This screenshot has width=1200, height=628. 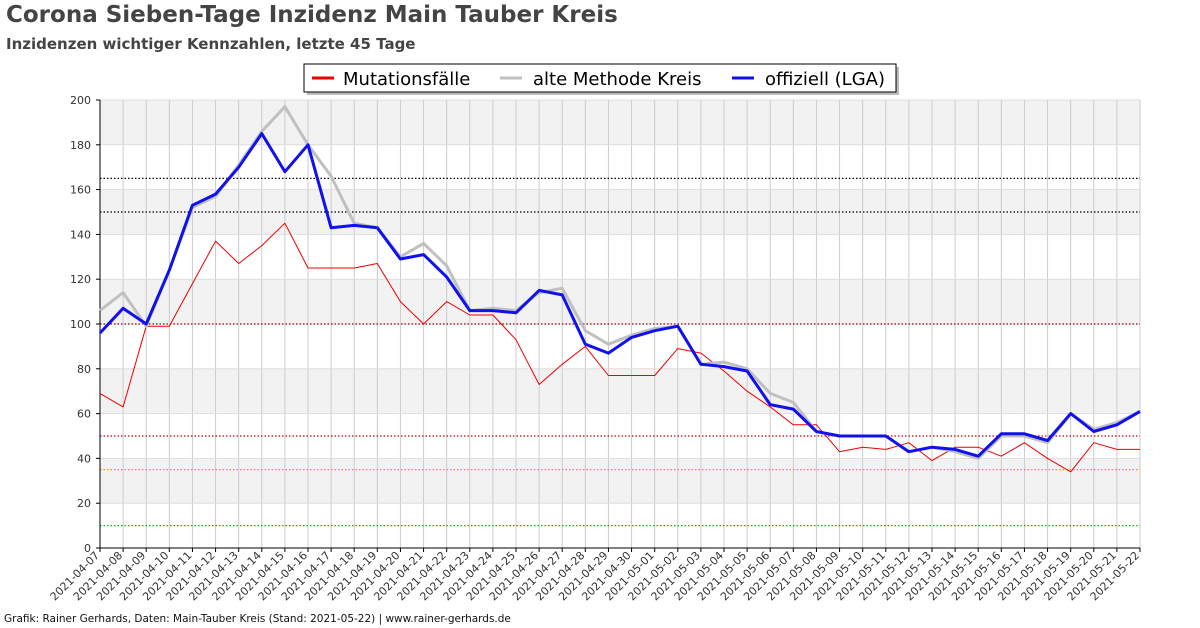 What do you see at coordinates (825, 79) in the screenshot?
I see `legend-label: offiziell (LGA)` at bounding box center [825, 79].